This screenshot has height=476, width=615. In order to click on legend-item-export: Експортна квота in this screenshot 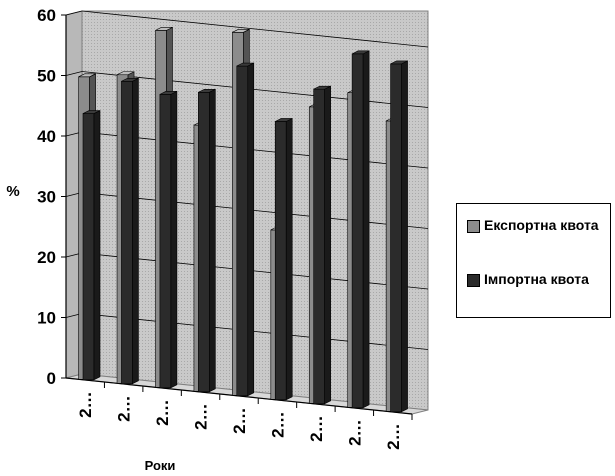, I will do `click(535, 225)`.